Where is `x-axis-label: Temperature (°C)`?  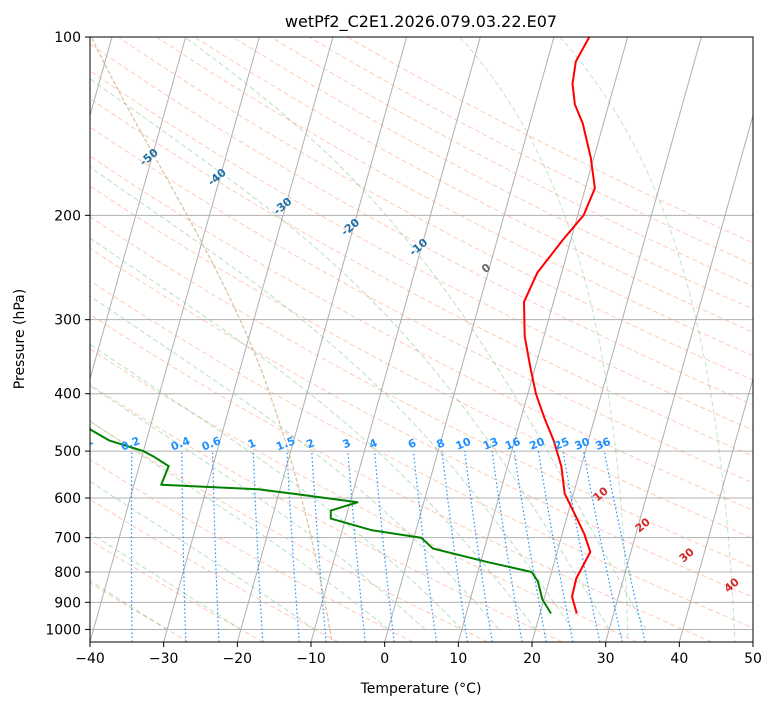 x-axis-label: Temperature (°C) is located at coordinates (421, 689).